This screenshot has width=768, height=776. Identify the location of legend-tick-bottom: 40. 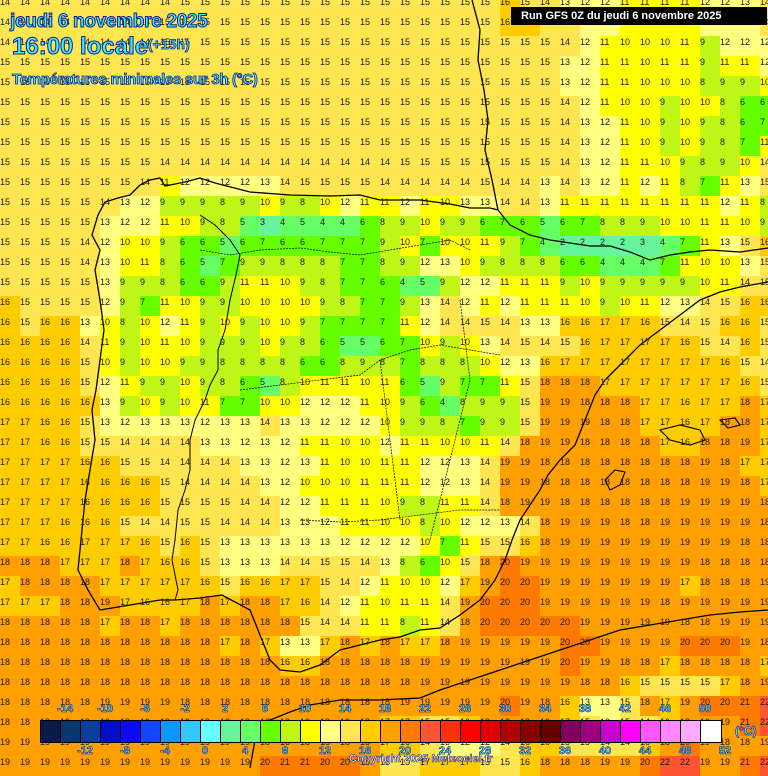
(605, 751).